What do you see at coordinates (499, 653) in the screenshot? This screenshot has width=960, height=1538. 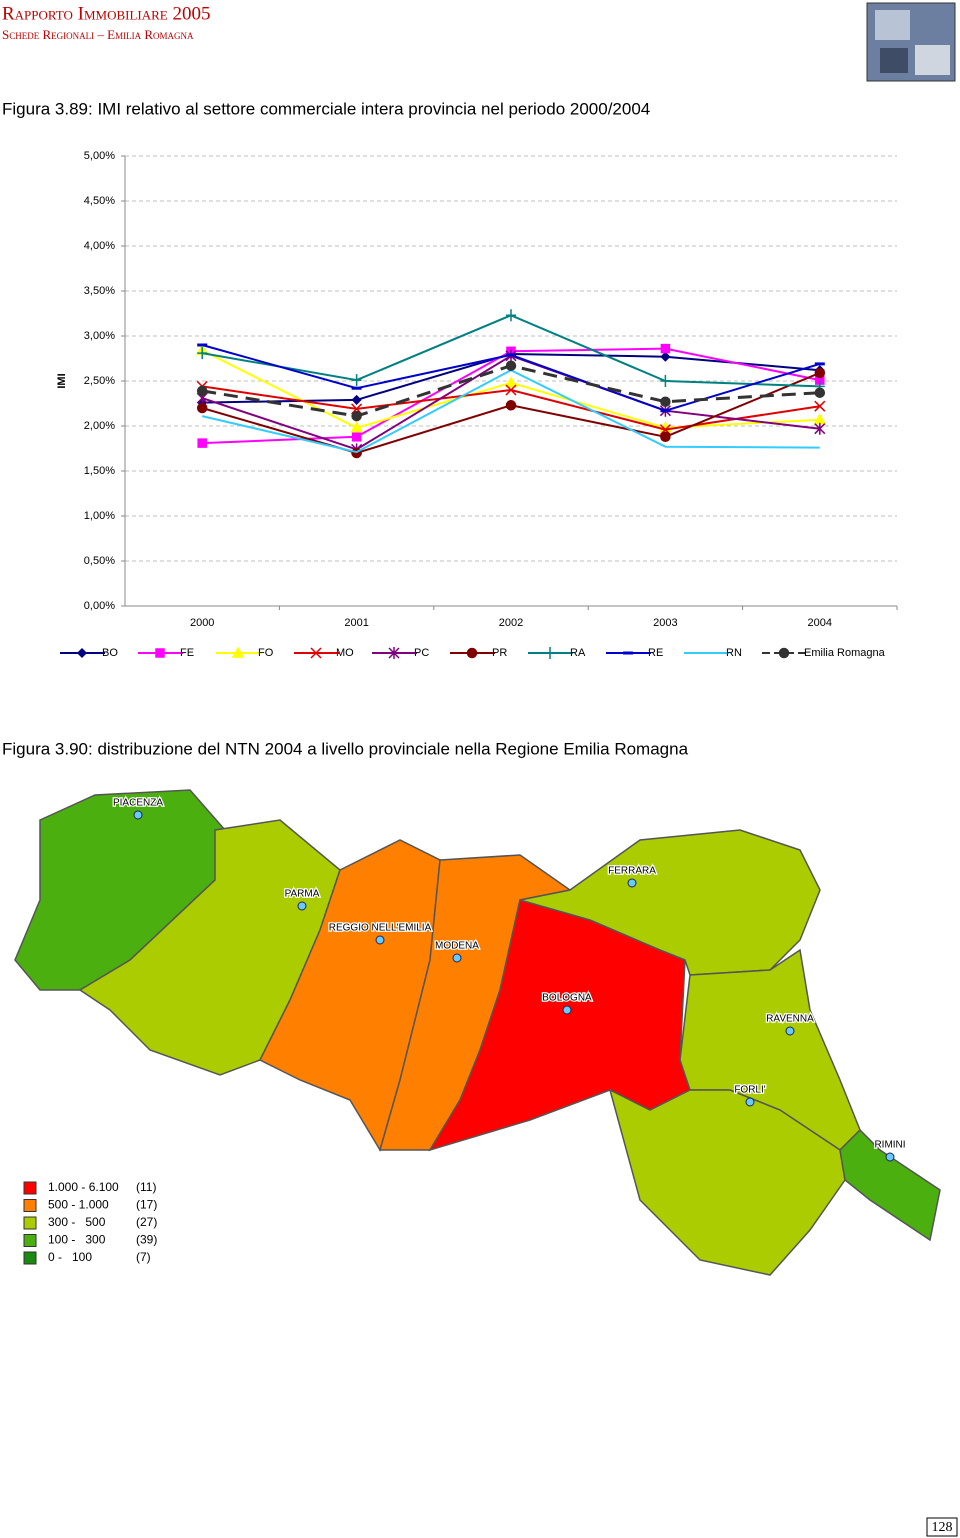 I see `legend-label: PR` at bounding box center [499, 653].